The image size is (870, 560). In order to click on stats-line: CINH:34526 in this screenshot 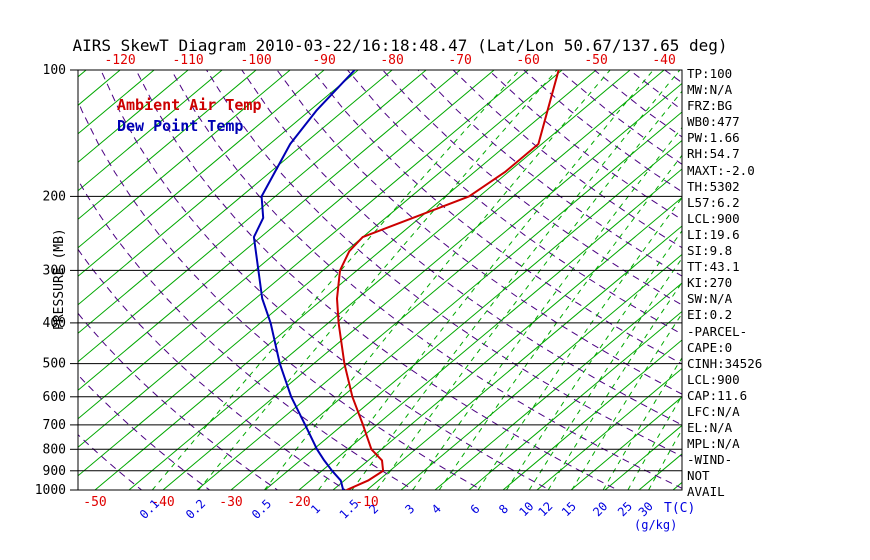, I will do `click(725, 363)`.